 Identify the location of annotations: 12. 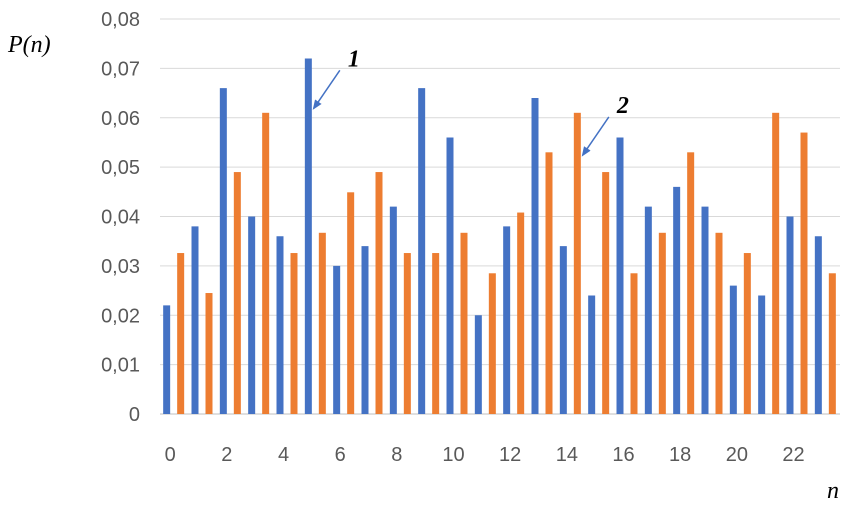
(470, 101).